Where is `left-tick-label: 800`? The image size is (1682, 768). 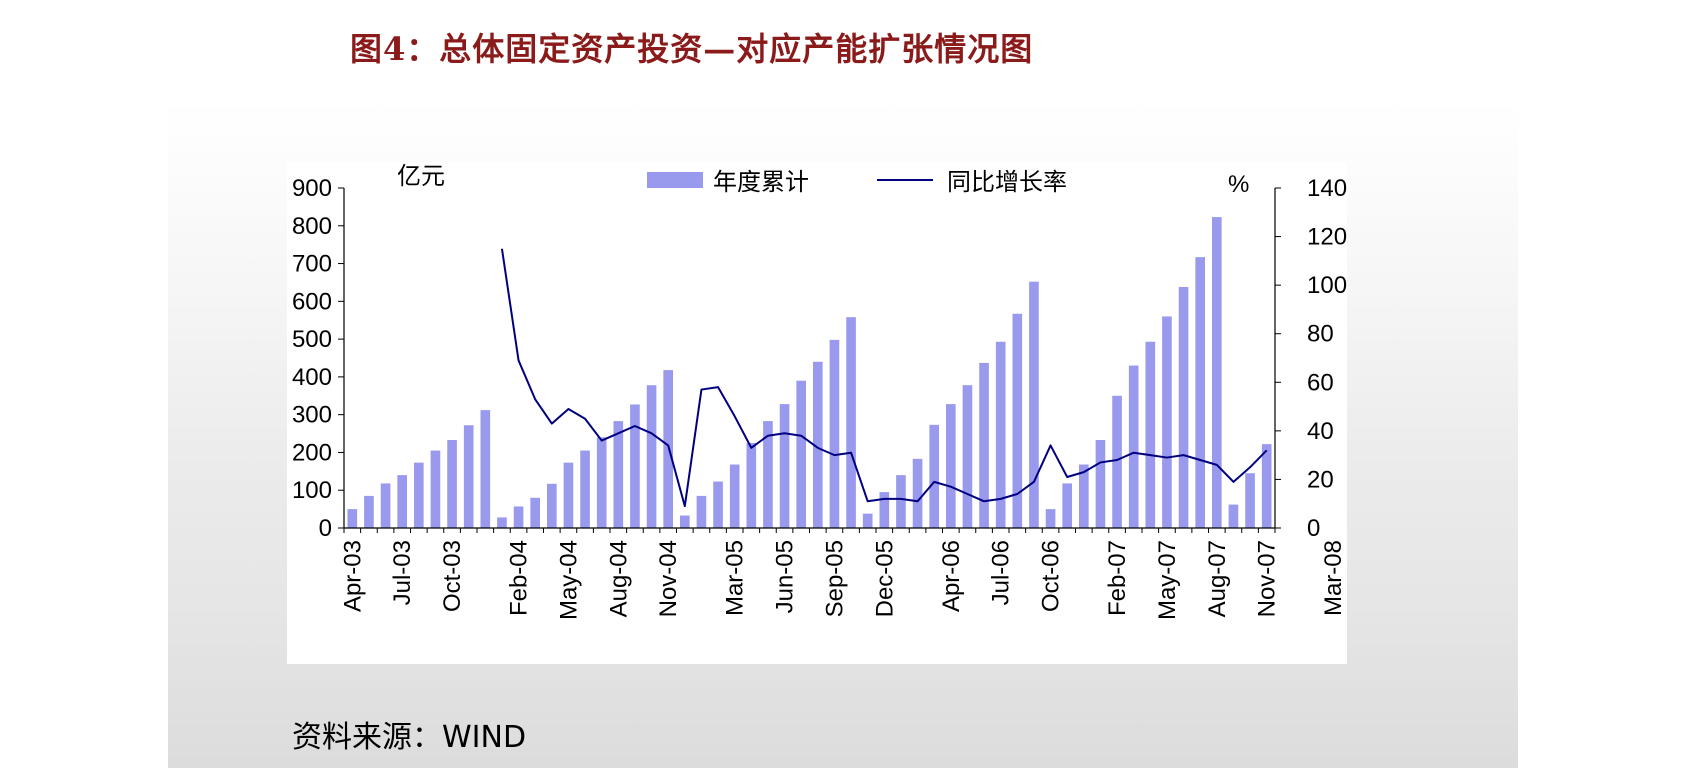
left-tick-label: 800 is located at coordinates (312, 226).